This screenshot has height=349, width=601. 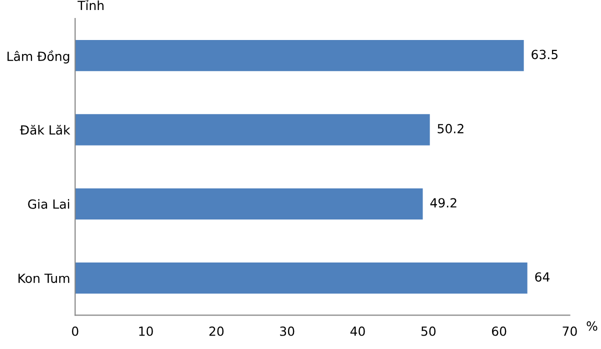 I want to click on data-label: 49.2, so click(x=443, y=203).